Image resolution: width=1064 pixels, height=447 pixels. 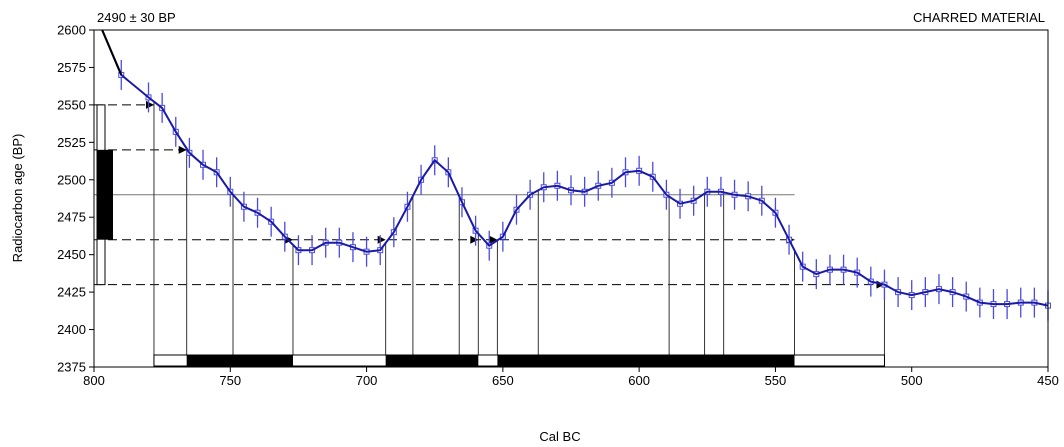 What do you see at coordinates (71, 292) in the screenshot?
I see `y-tick-label: 2425` at bounding box center [71, 292].